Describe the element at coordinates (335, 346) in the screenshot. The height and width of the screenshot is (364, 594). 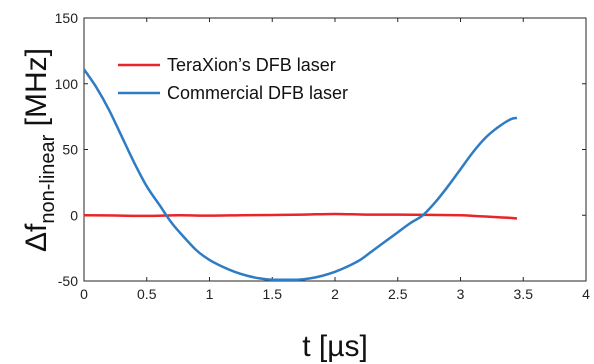
I see `x-axis-label: t [µs]` at that location.